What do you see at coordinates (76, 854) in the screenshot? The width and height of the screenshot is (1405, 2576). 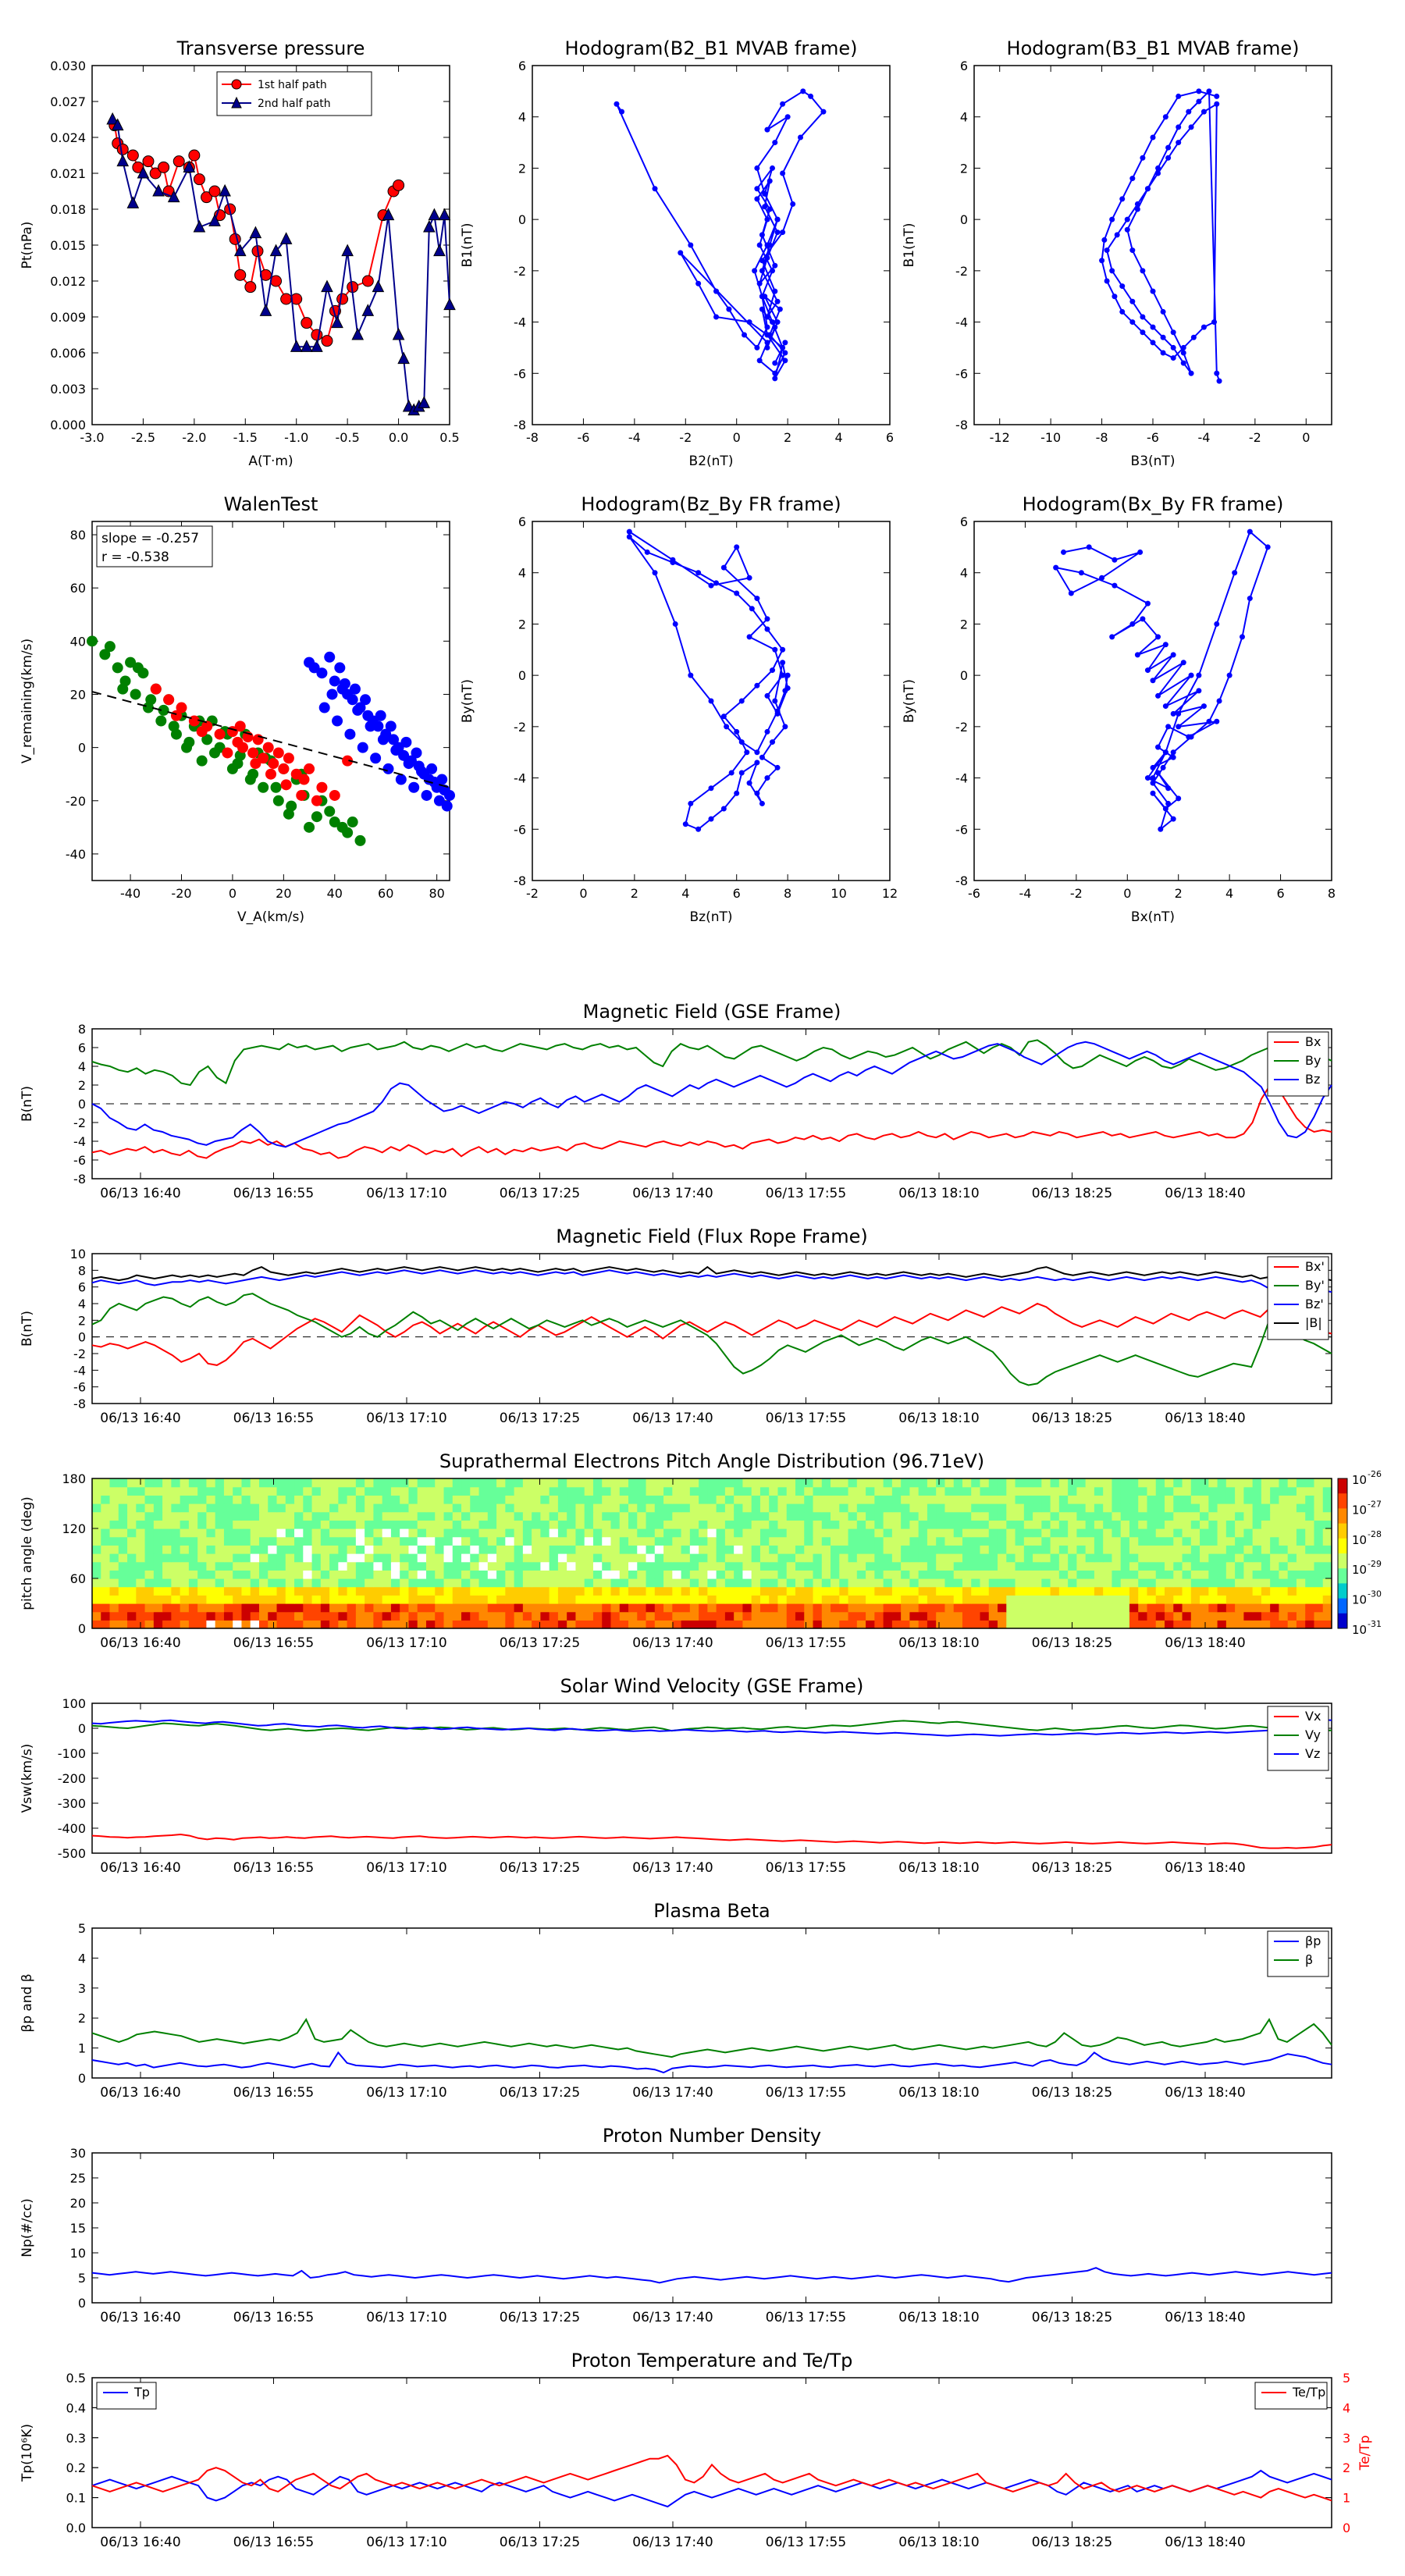 I see `y-tick-label: -40` at bounding box center [76, 854].